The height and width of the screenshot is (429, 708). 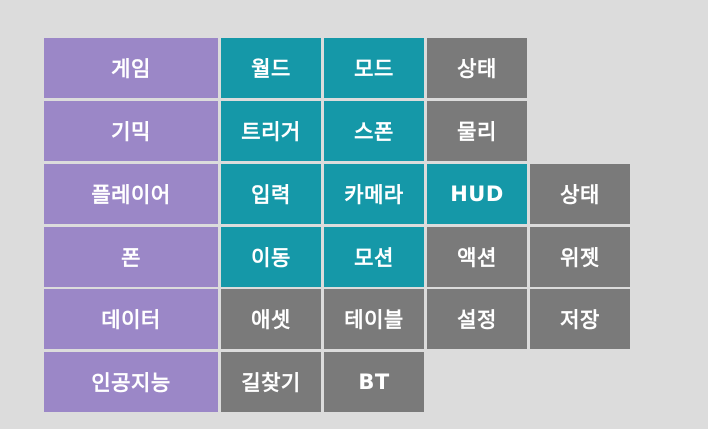 I want to click on category-label: 폰, so click(x=131, y=257).